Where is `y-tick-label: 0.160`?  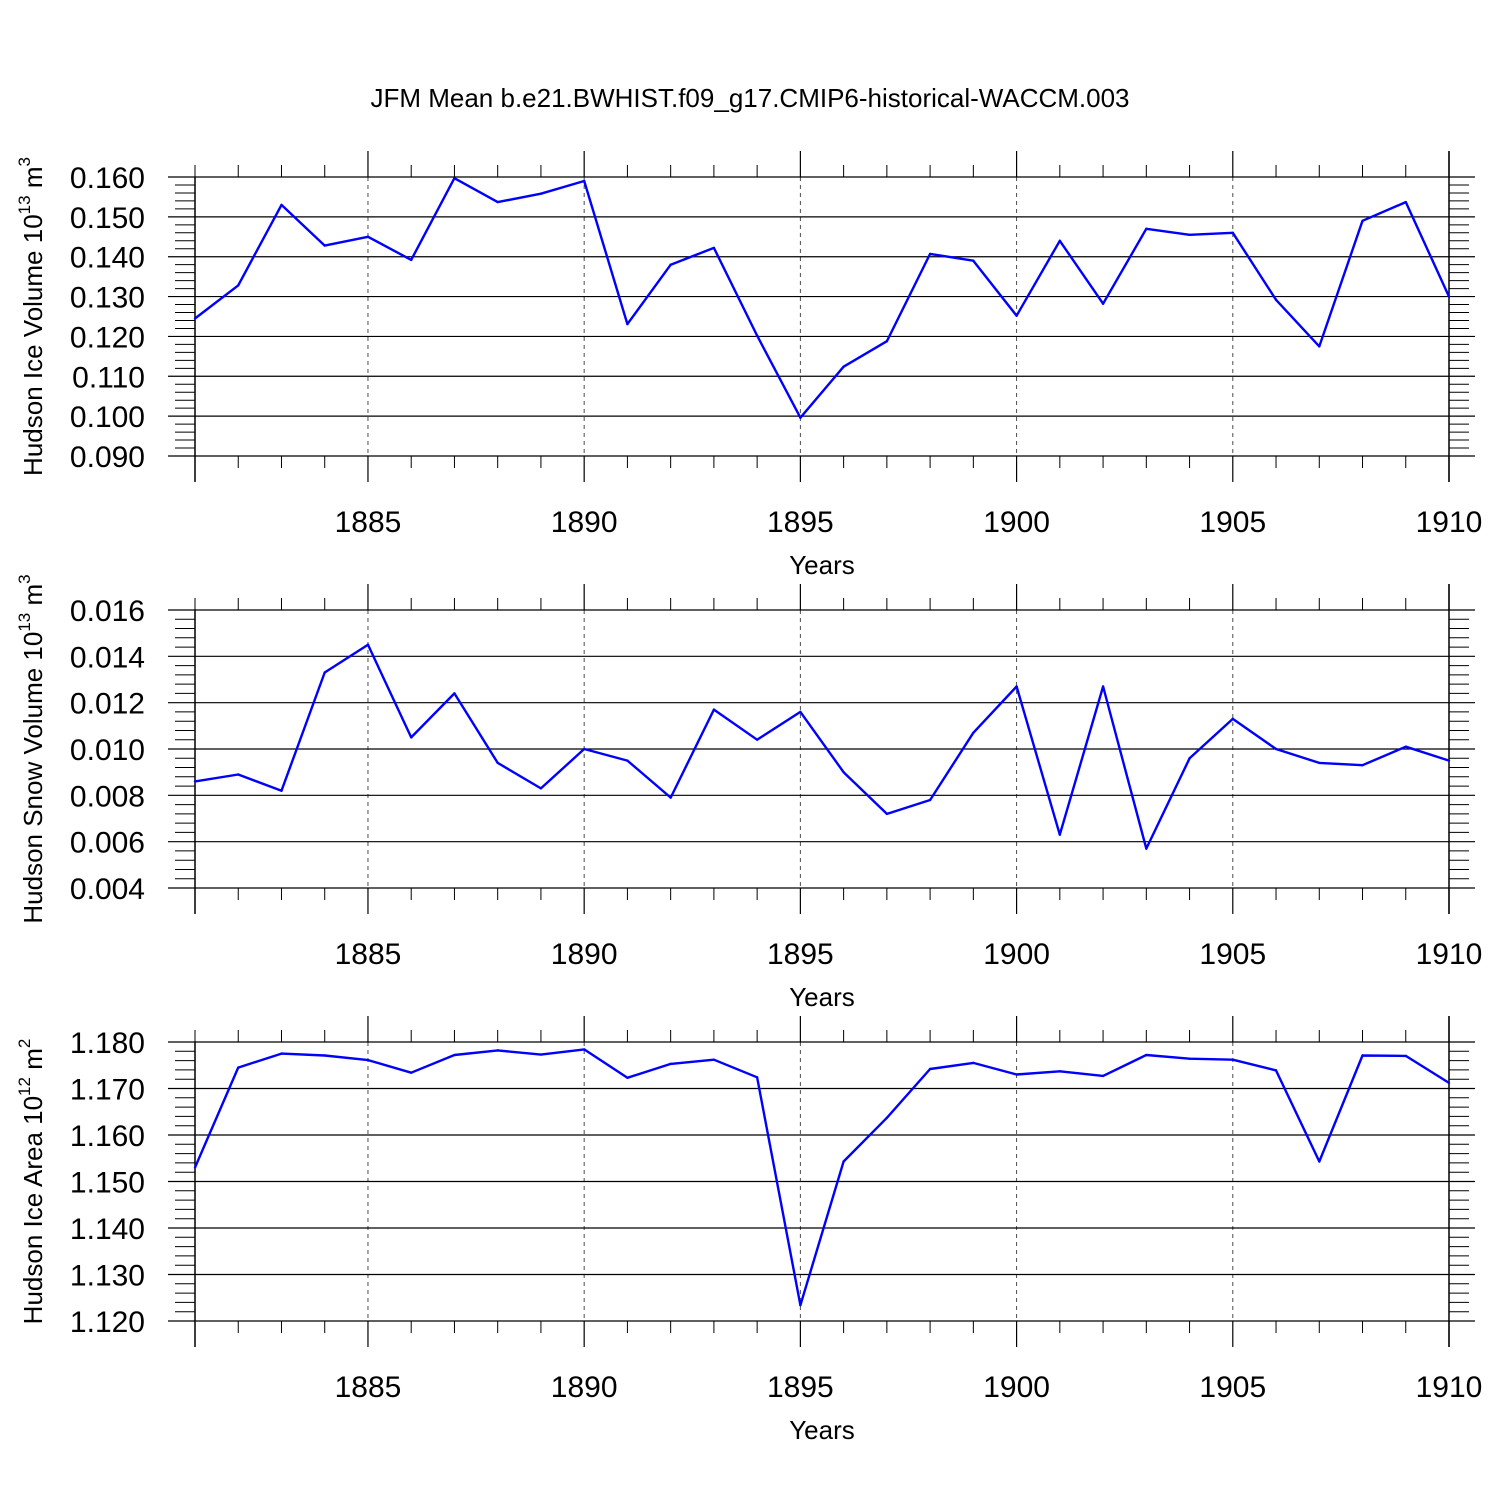 y-tick-label: 0.160 is located at coordinates (107, 178).